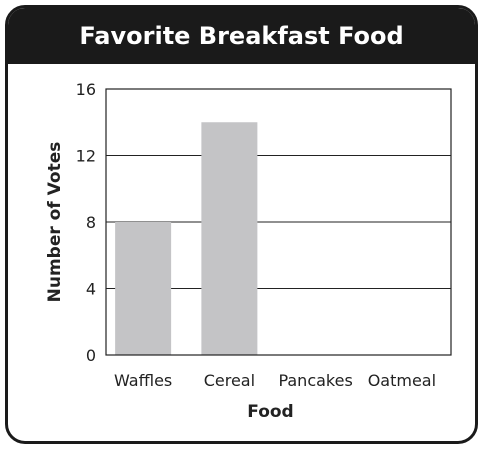 The height and width of the screenshot is (449, 483). What do you see at coordinates (270, 412) in the screenshot?
I see `x-axis-title: Food` at bounding box center [270, 412].